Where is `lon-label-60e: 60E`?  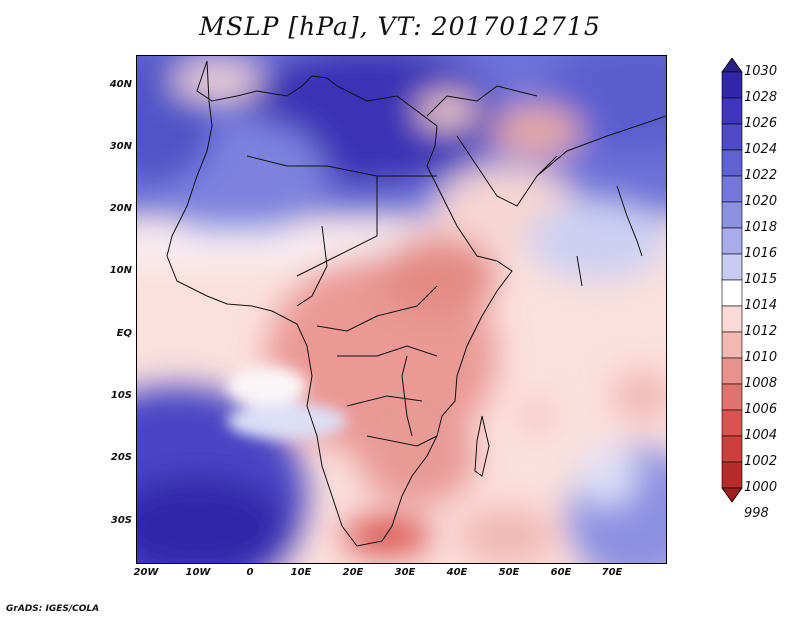 lon-label-60e: 60E is located at coordinates (561, 572).